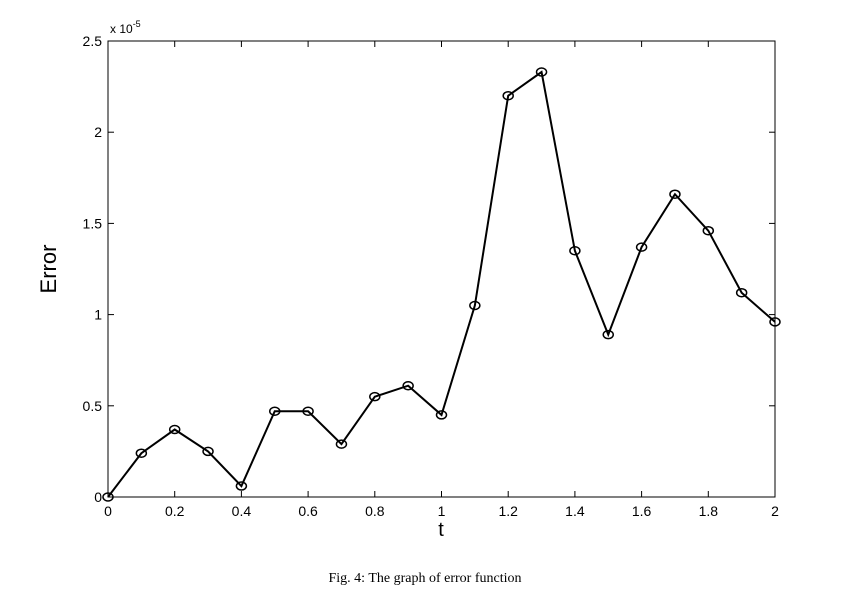 The image size is (851, 591). I want to click on x-tick-label: 0.2, so click(175, 511).